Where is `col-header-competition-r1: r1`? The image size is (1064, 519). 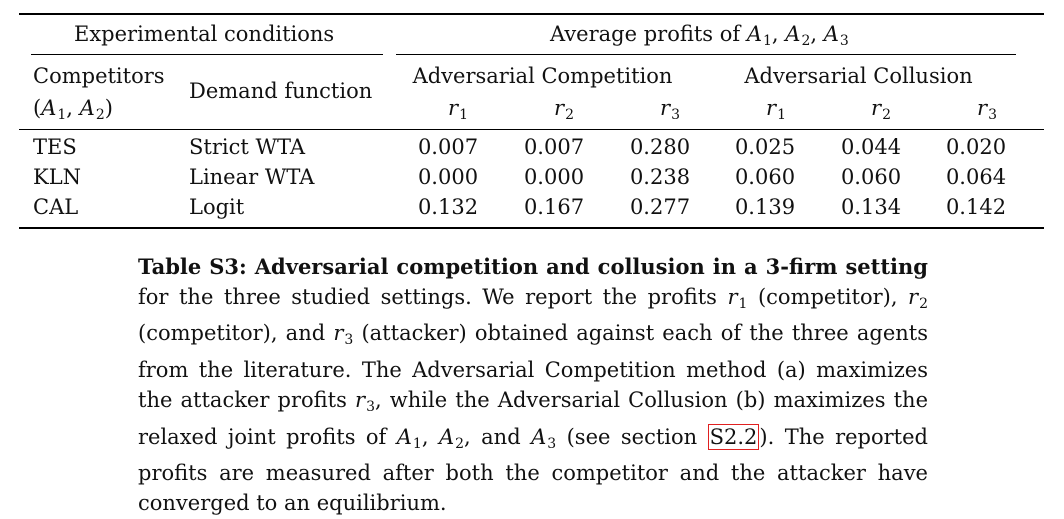 col-header-competition-r1: r1 is located at coordinates (458, 109).